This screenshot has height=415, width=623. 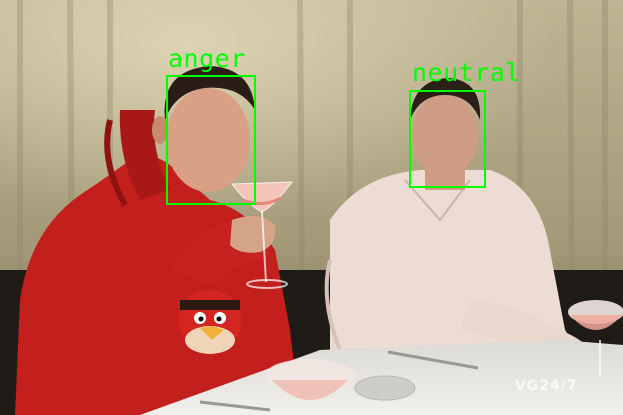 What do you see at coordinates (466, 72) in the screenshot?
I see `detection-label-neutral: neutral` at bounding box center [466, 72].